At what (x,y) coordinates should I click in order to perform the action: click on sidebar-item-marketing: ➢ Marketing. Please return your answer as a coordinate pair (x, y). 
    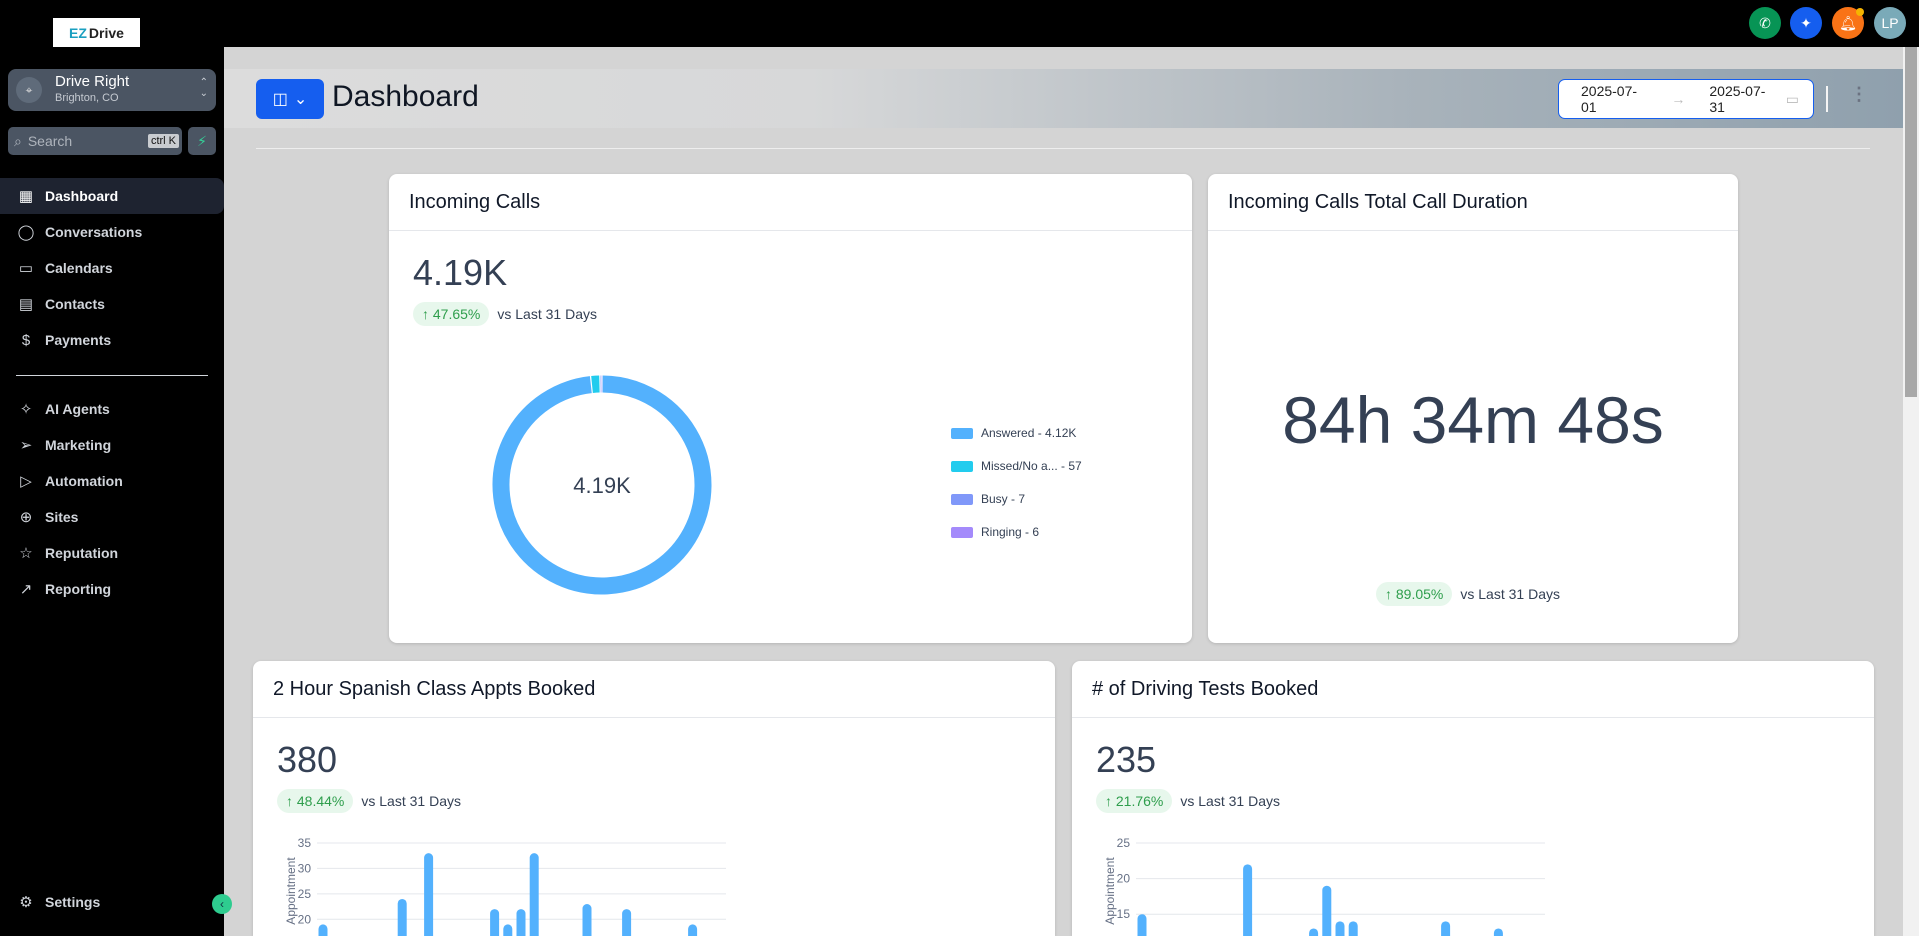
    Looking at the image, I should click on (112, 445).